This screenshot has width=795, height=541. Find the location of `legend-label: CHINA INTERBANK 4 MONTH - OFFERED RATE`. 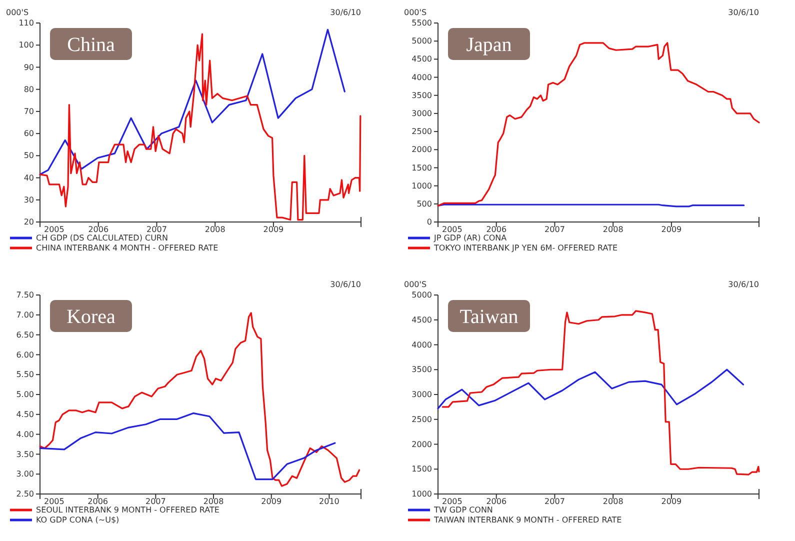

legend-label: CHINA INTERBANK 4 MONTH - OFFERED RATE is located at coordinates (127, 248).